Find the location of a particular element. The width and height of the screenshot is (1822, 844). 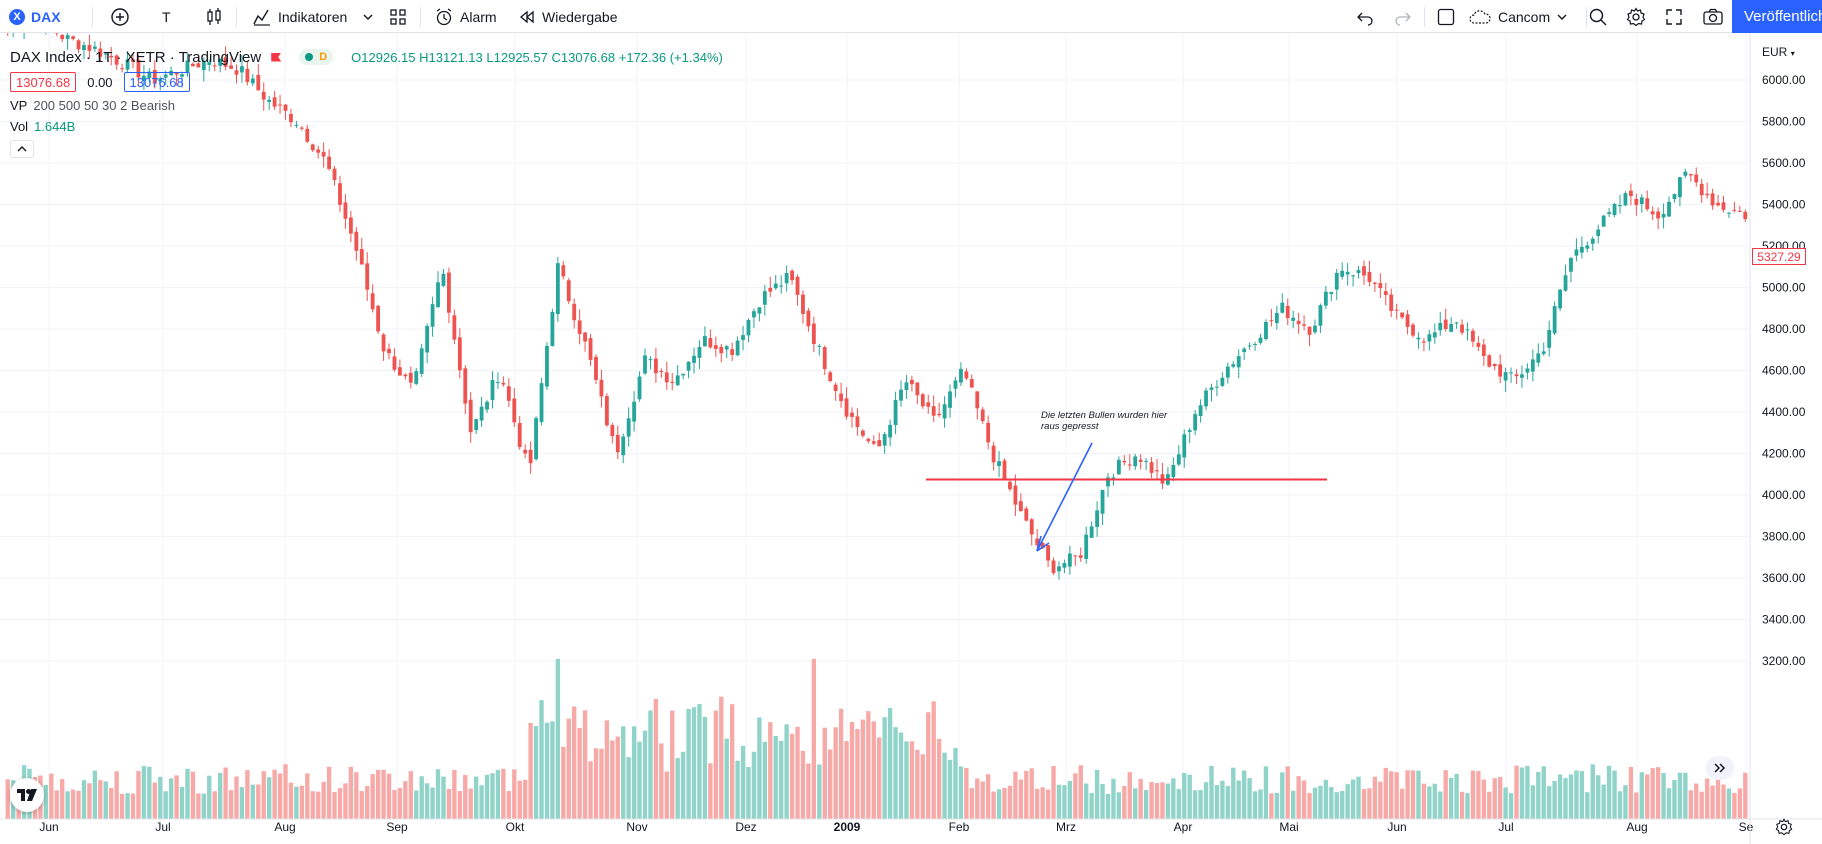

replay-button: Wiedergabe is located at coordinates (568, 16).